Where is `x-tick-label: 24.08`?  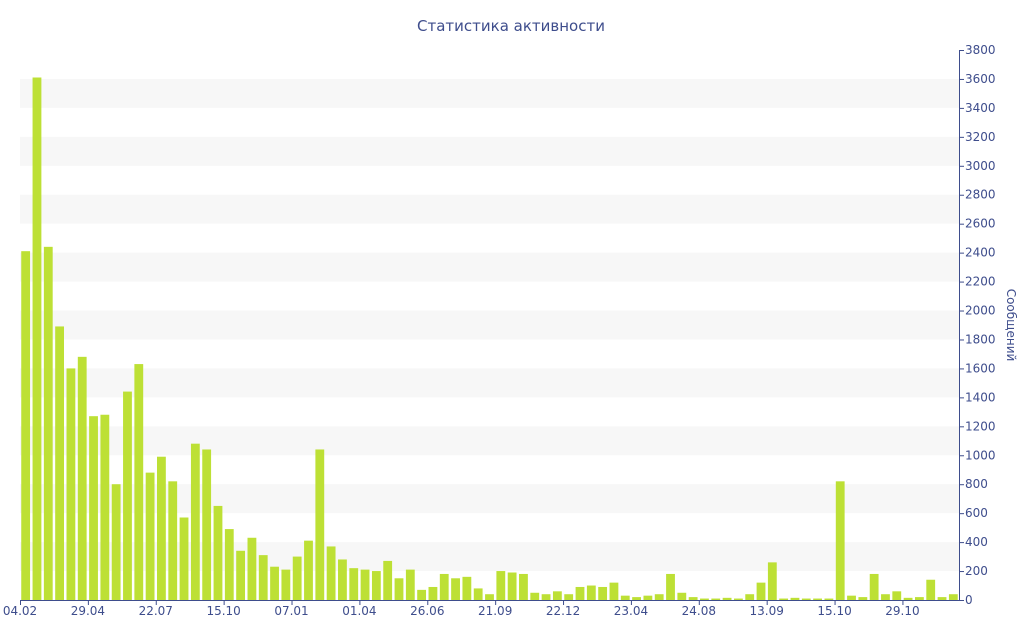
x-tick-label: 24.08 is located at coordinates (699, 611).